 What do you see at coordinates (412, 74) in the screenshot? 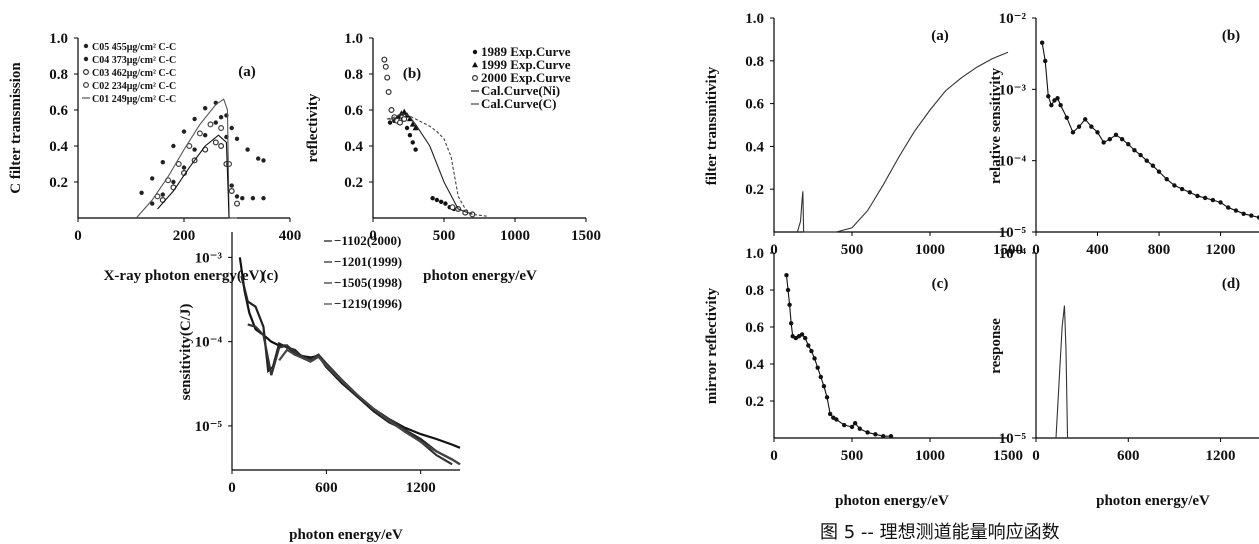
I see `panel-title: (b)` at bounding box center [412, 74].